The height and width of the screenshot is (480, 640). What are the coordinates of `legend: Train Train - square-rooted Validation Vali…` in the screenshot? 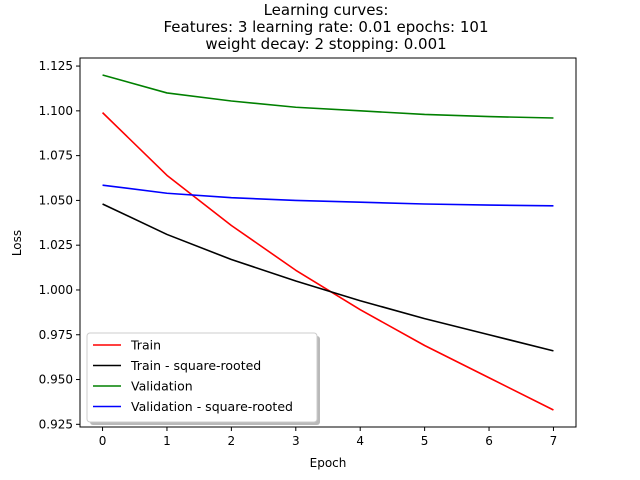 It's located at (203, 378).